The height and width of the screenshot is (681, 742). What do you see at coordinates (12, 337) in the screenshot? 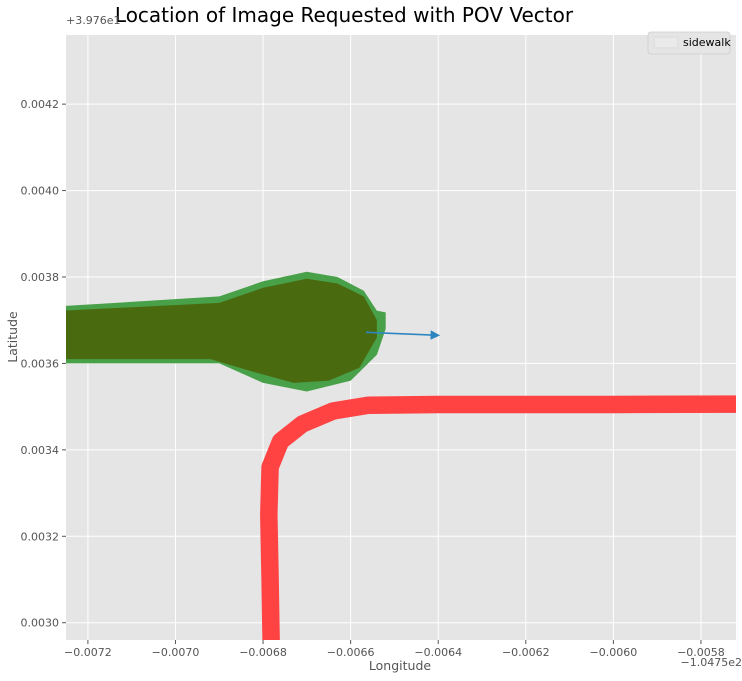
I see `y-axis-label: Latitude` at bounding box center [12, 337].